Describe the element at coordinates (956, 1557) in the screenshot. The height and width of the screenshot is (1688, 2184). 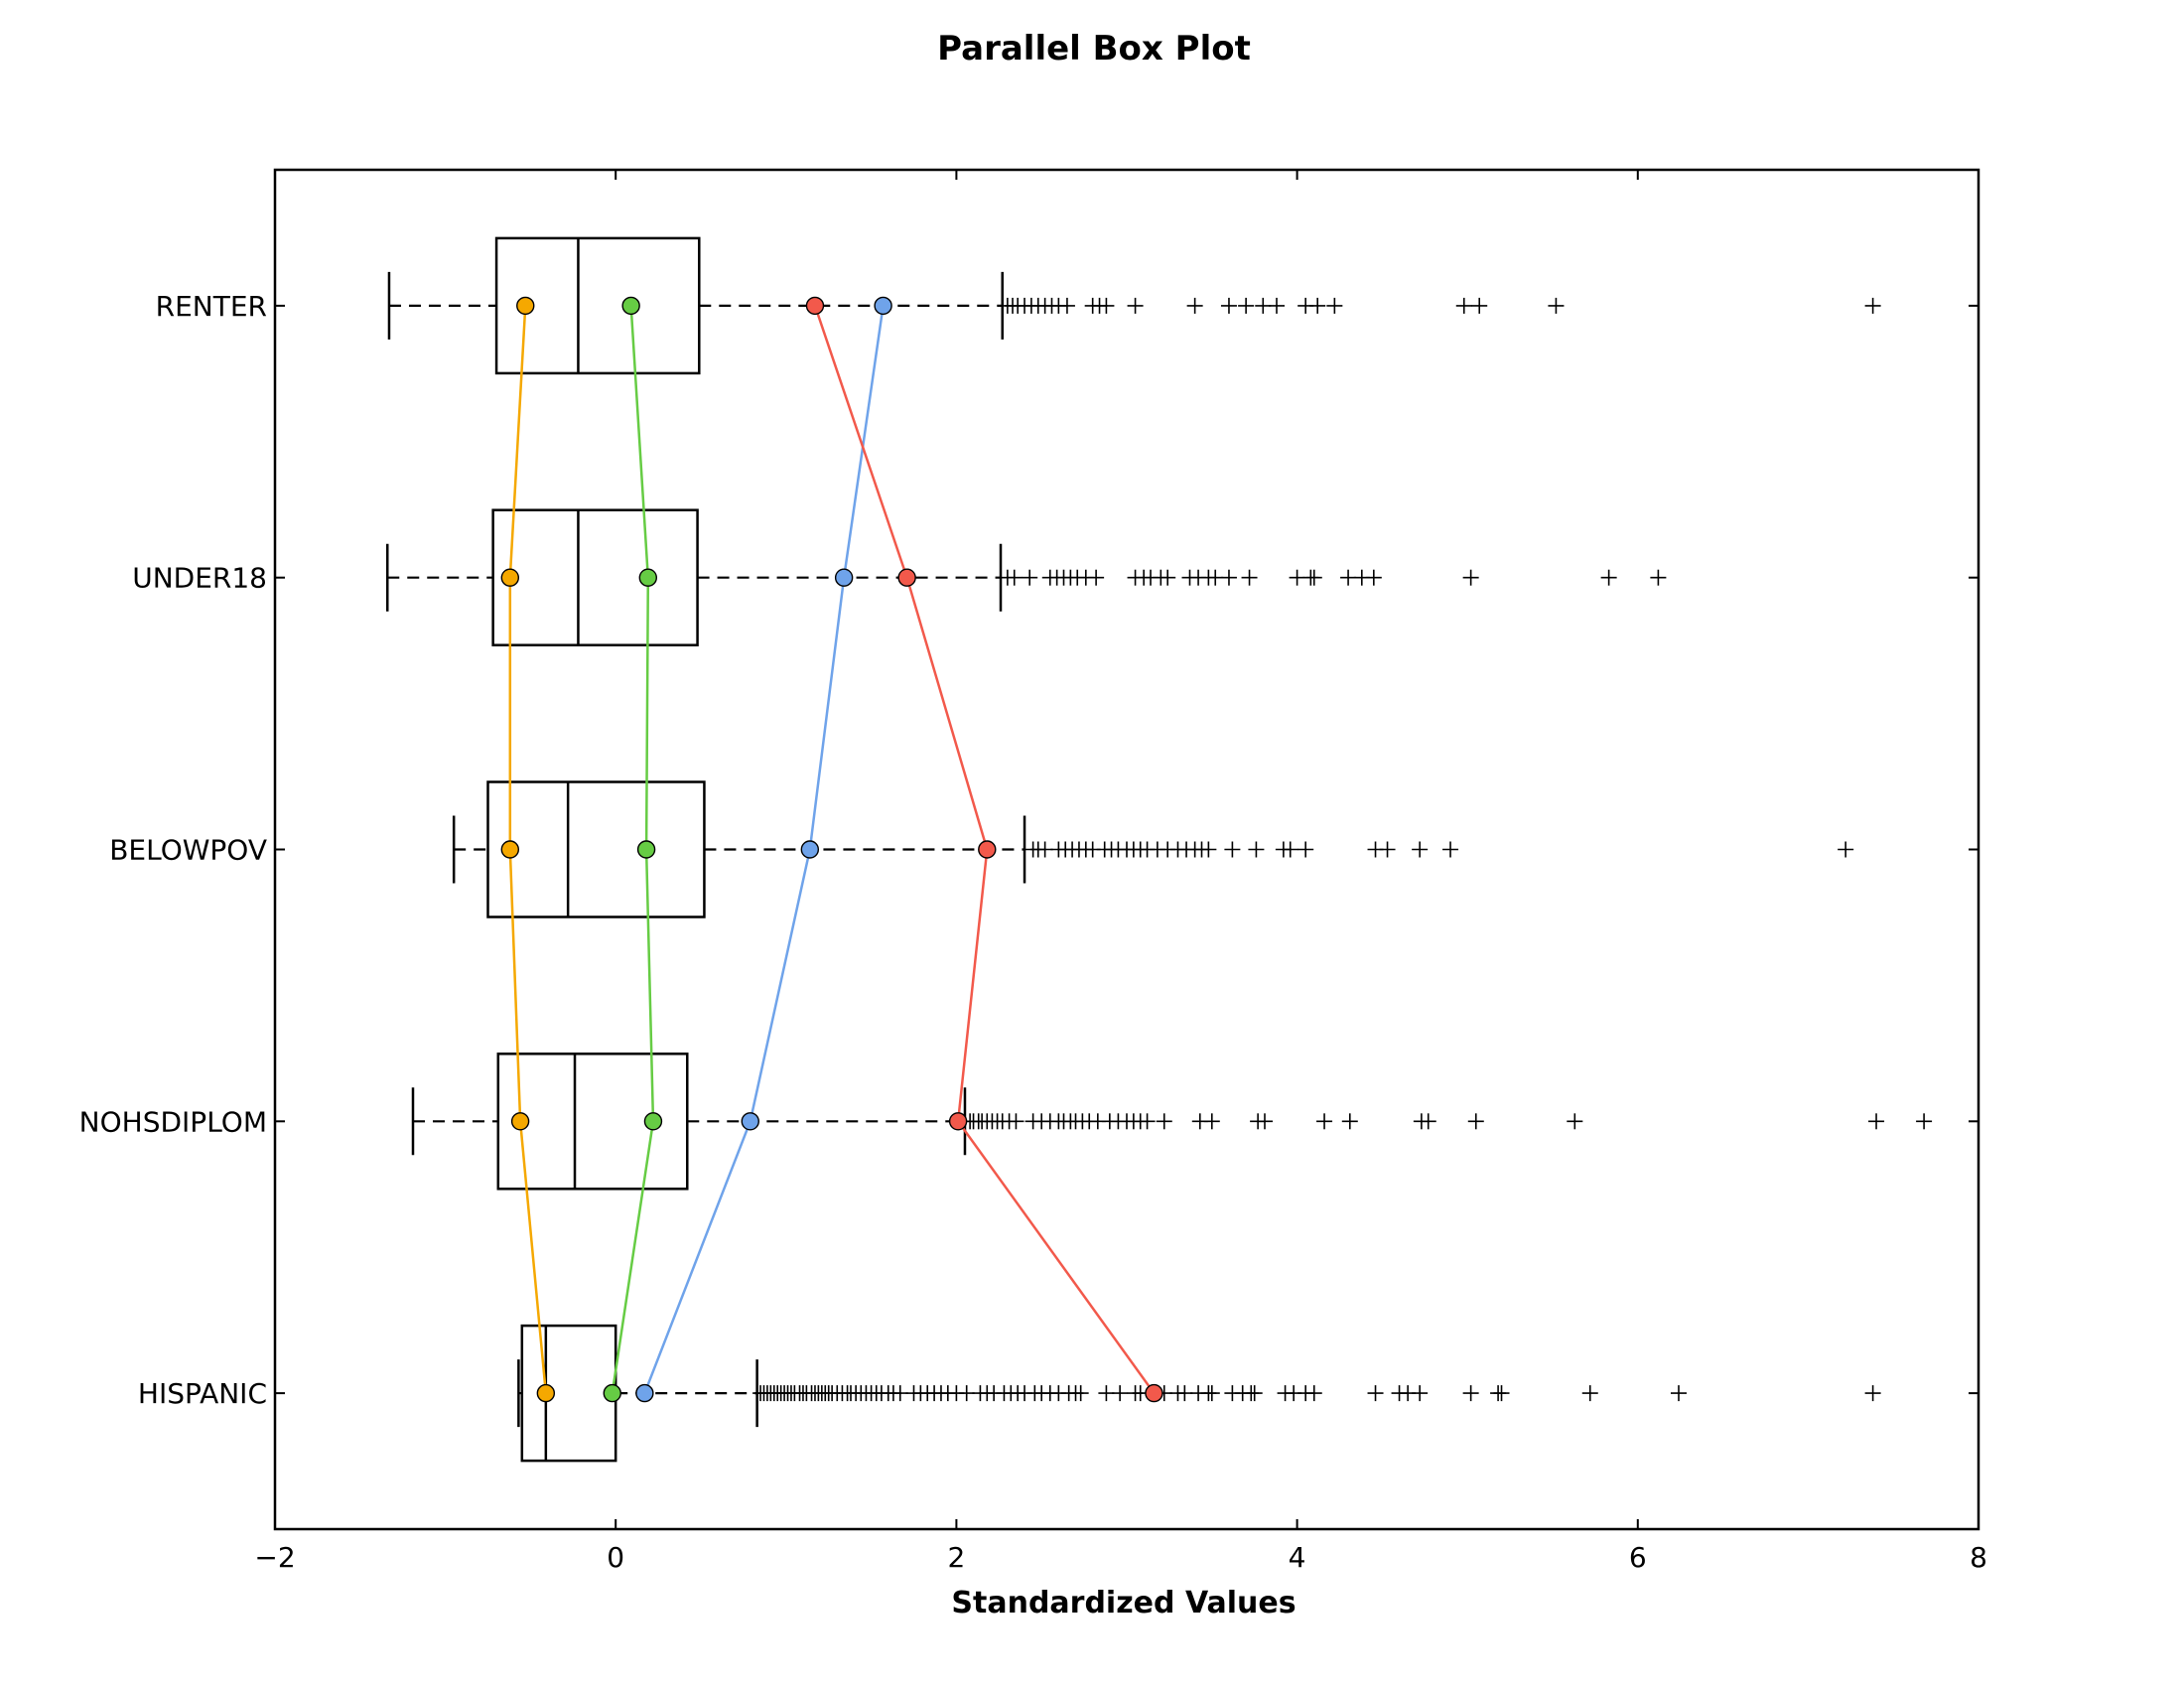
I see `x-tick-label: 2` at that location.